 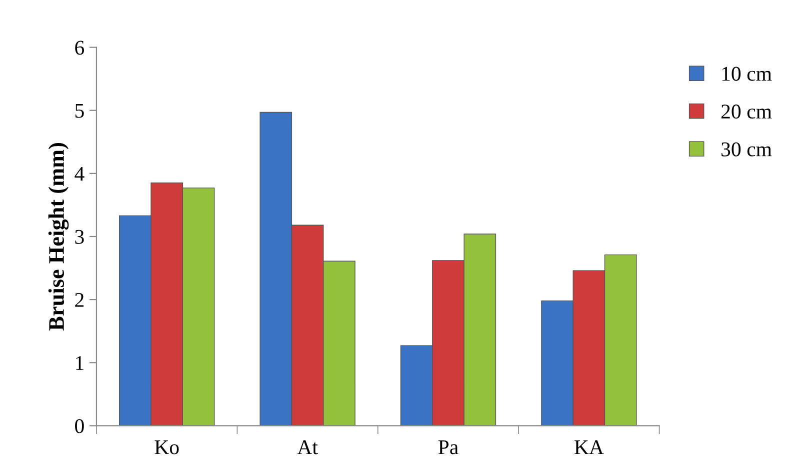 What do you see at coordinates (166, 447) in the screenshot?
I see `x-tick-label: Ko` at bounding box center [166, 447].